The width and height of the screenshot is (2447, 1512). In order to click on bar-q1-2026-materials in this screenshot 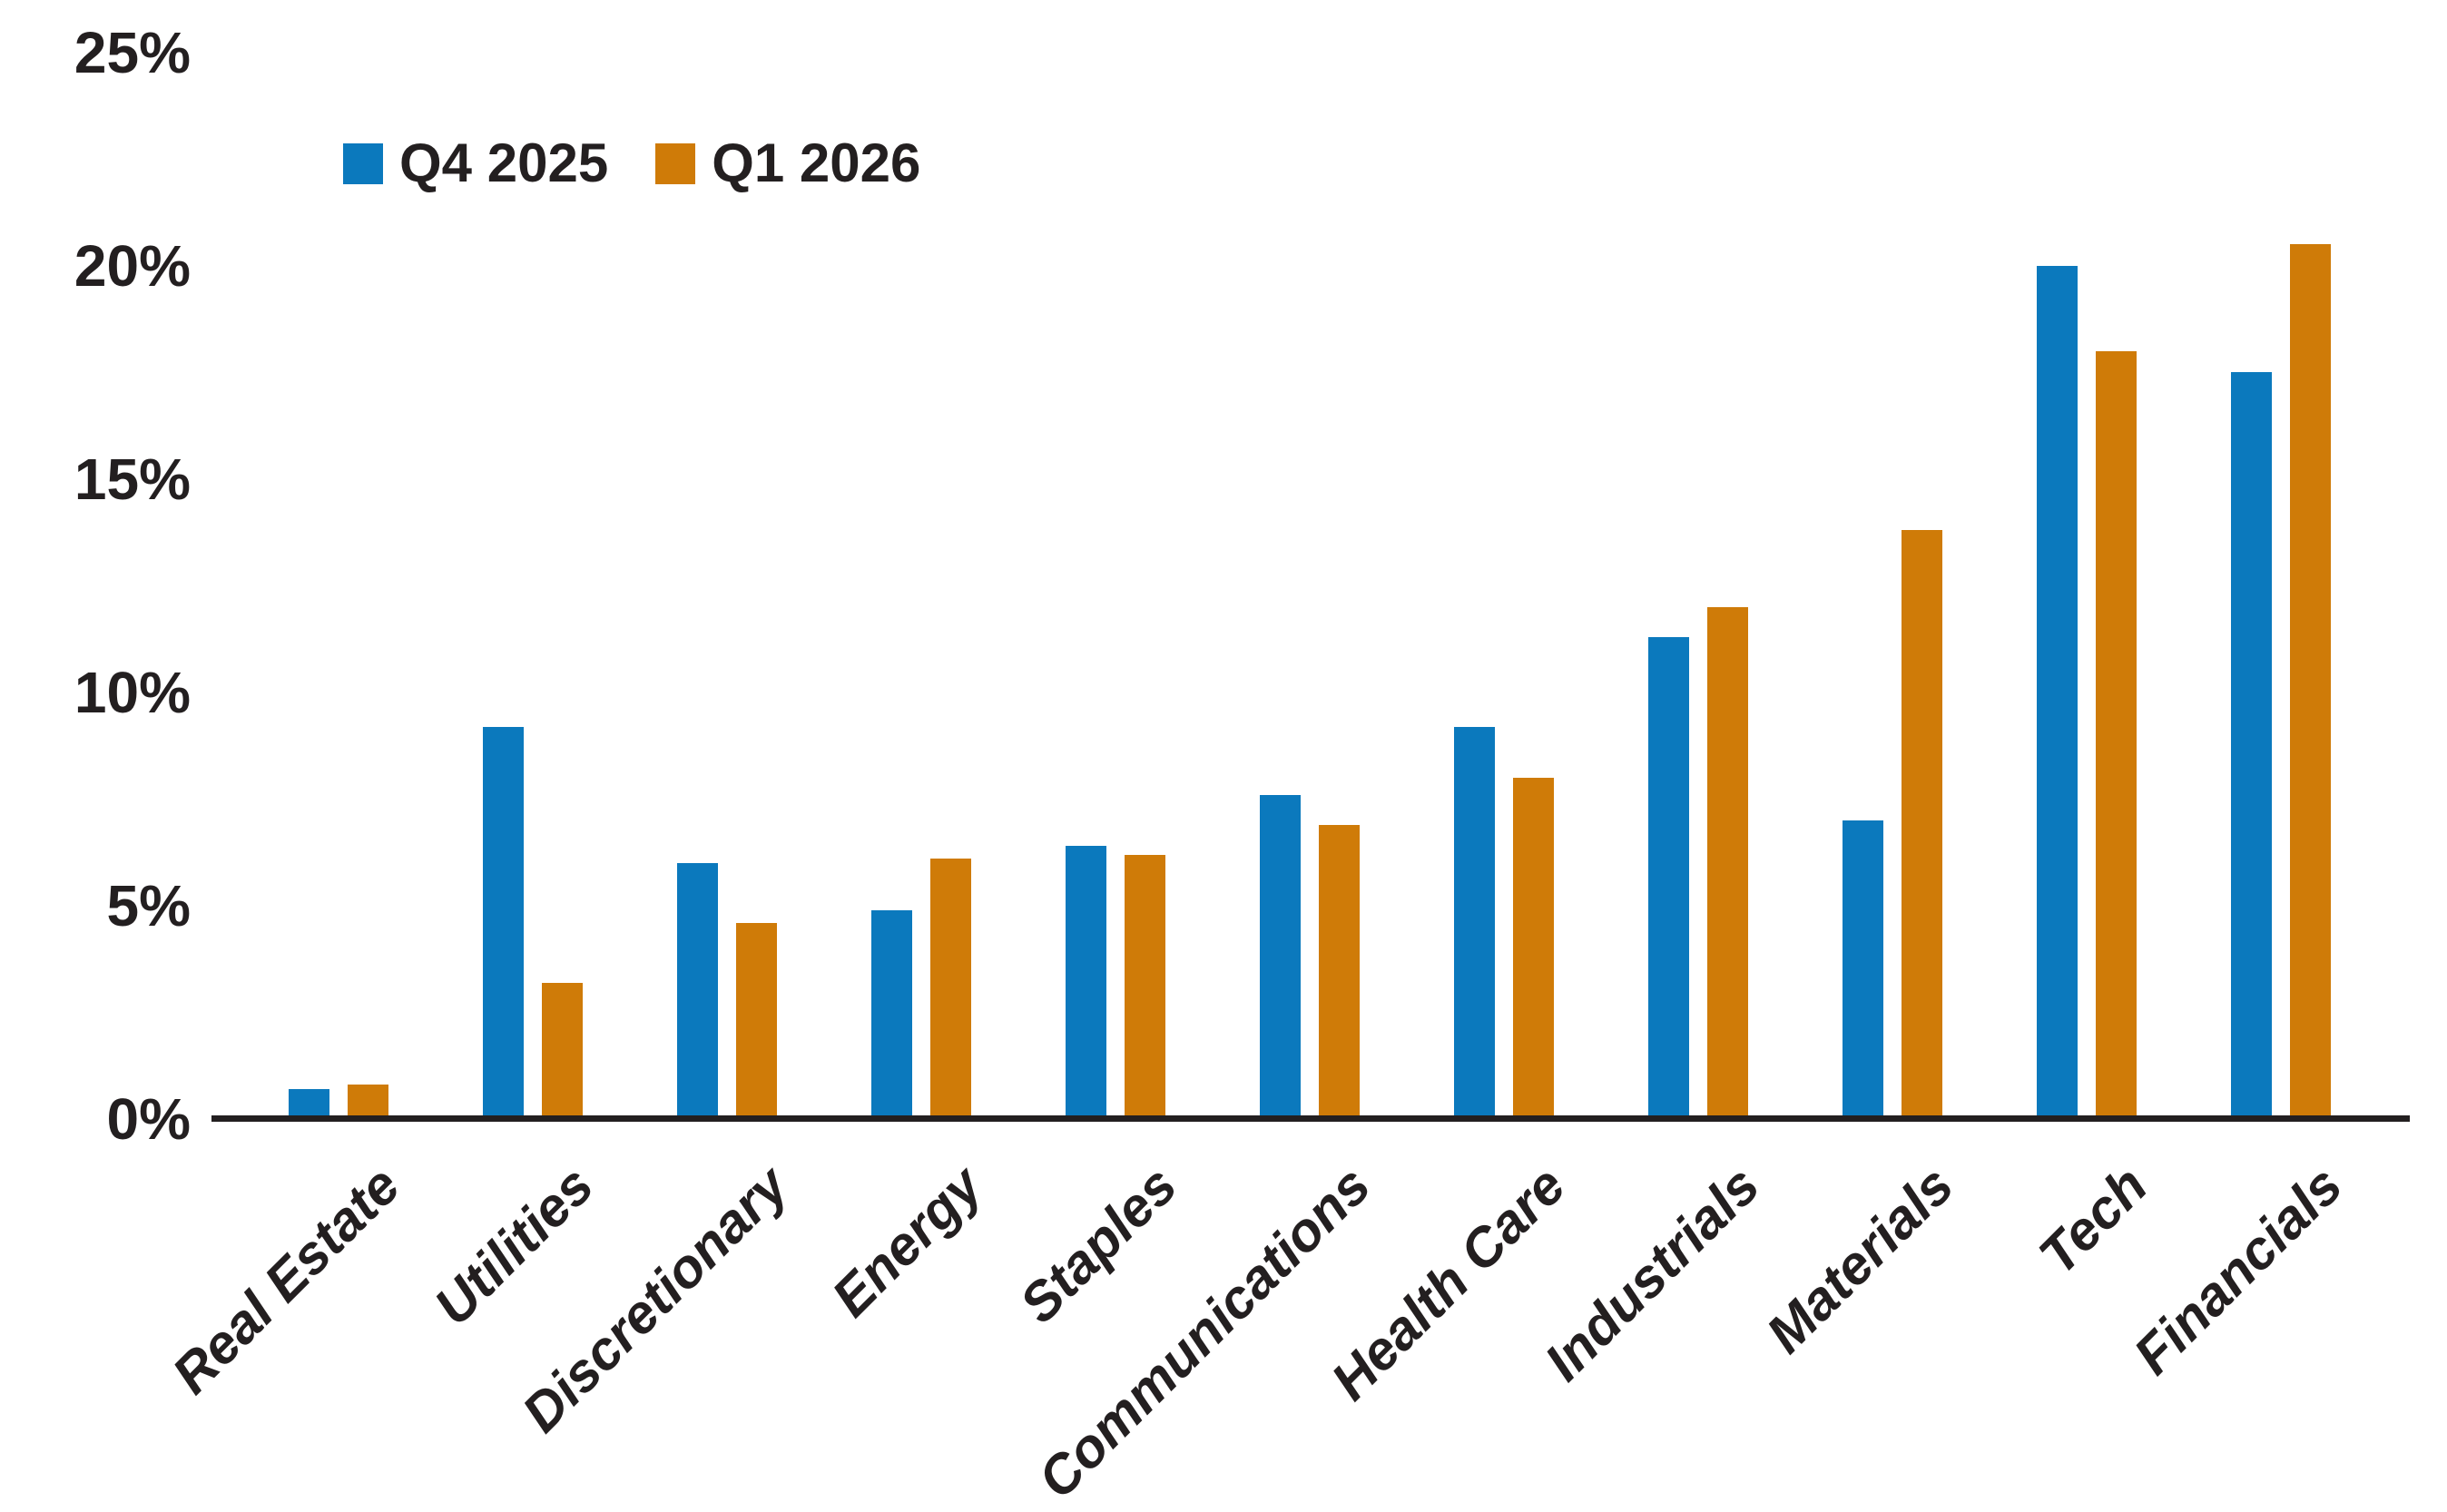, I will do `click(1922, 824)`.